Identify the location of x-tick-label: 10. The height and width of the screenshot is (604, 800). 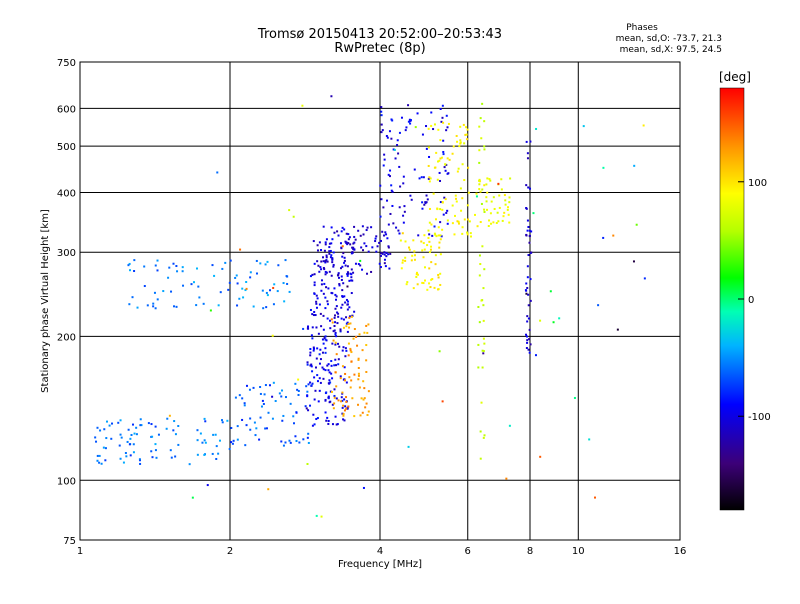
(578, 551).